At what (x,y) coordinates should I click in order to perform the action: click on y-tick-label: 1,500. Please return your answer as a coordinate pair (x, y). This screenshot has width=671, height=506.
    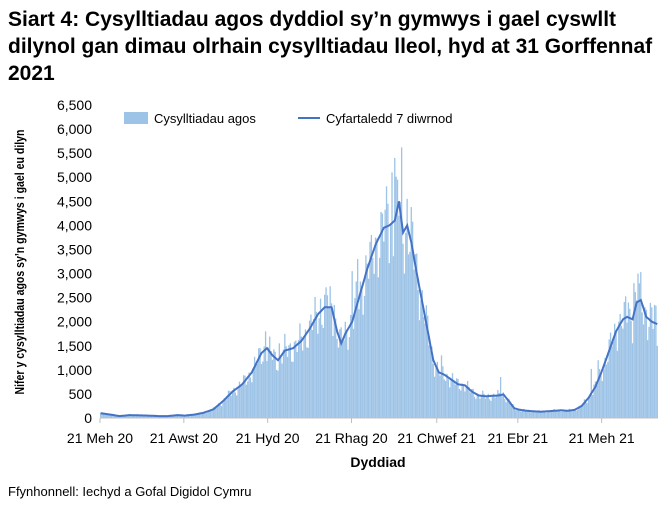
    Looking at the image, I should click on (74, 346).